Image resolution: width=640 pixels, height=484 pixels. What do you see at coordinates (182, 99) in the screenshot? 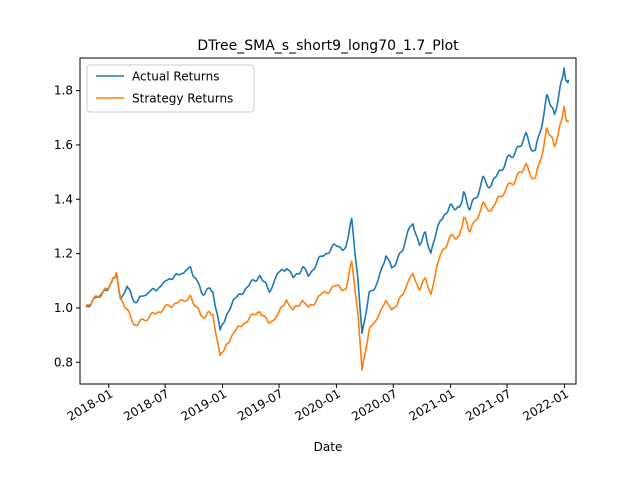
I see `legend-label-strategy: Strategy Returns` at bounding box center [182, 99].